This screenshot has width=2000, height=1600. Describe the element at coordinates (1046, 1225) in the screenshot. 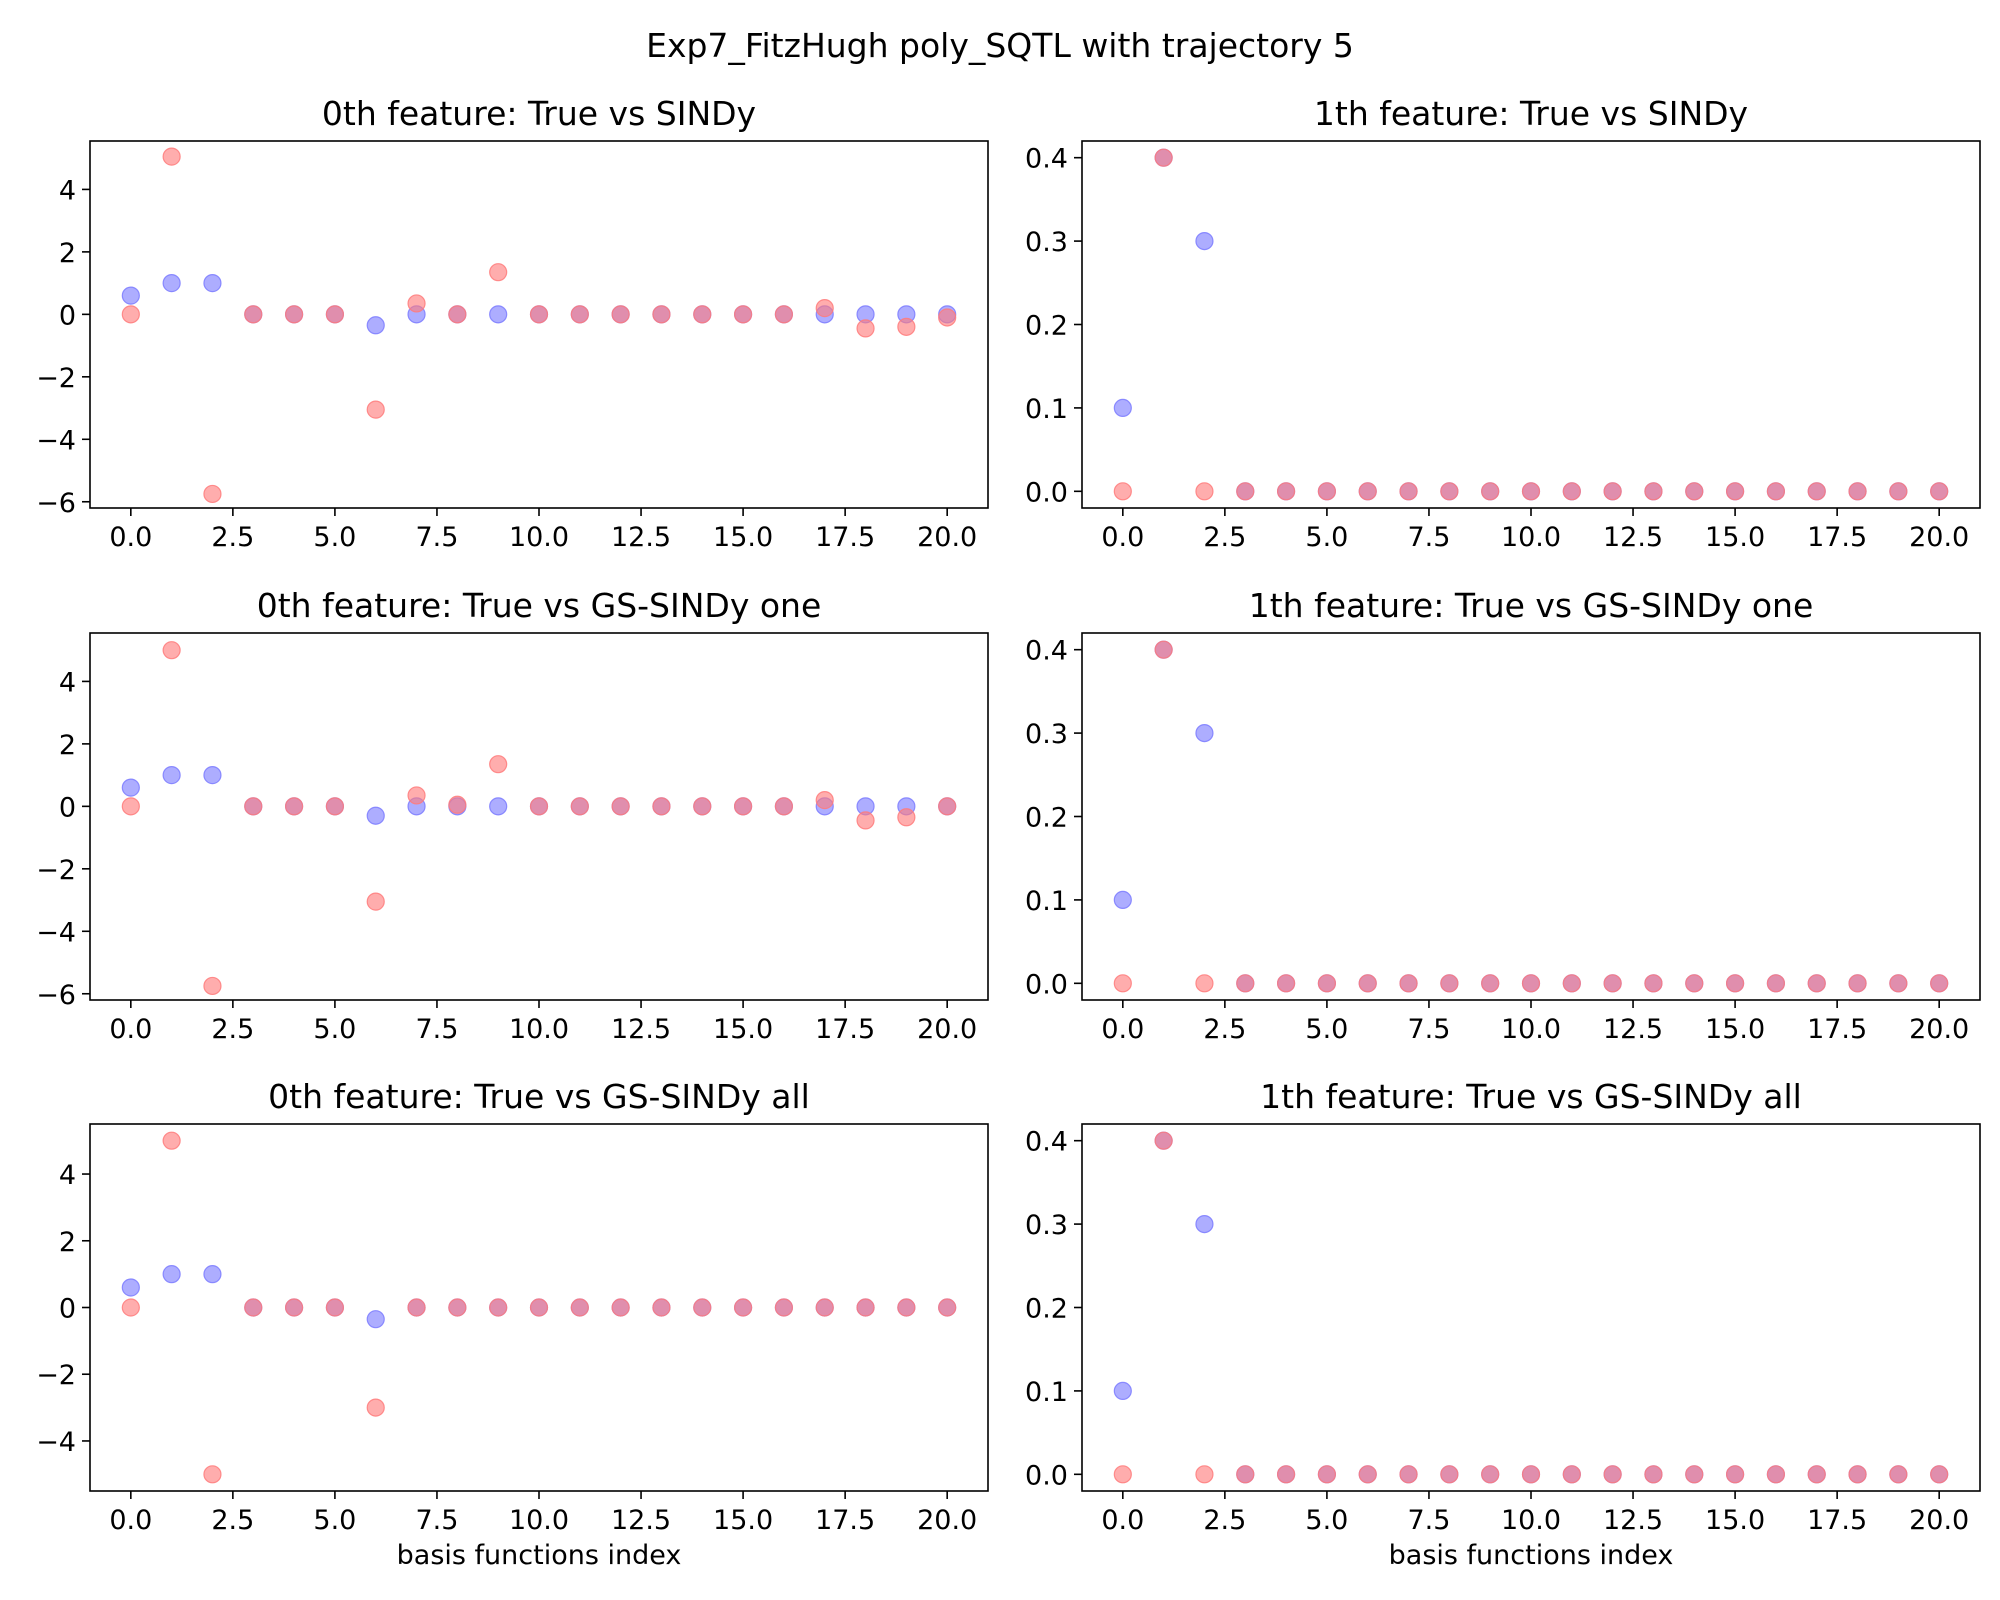

I see `y-tick-label: 0.3` at that location.